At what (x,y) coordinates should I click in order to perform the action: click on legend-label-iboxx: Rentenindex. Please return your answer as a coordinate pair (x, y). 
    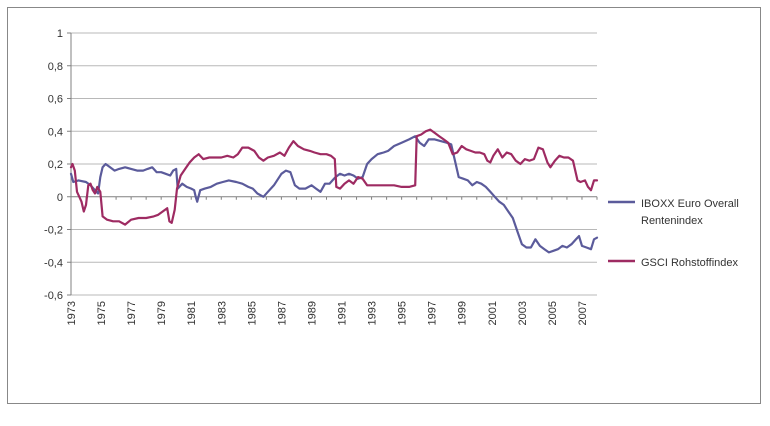
    Looking at the image, I should click on (672, 221).